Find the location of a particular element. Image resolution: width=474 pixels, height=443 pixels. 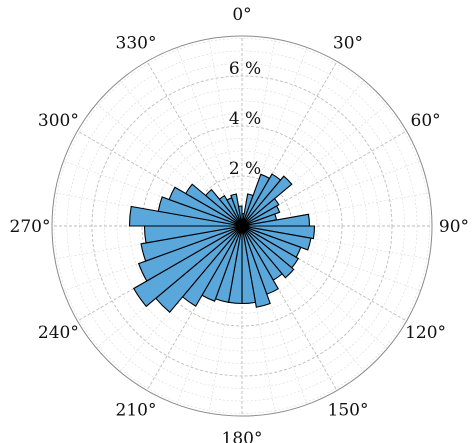

angle-tick-label-120: 120° is located at coordinates (425, 333).